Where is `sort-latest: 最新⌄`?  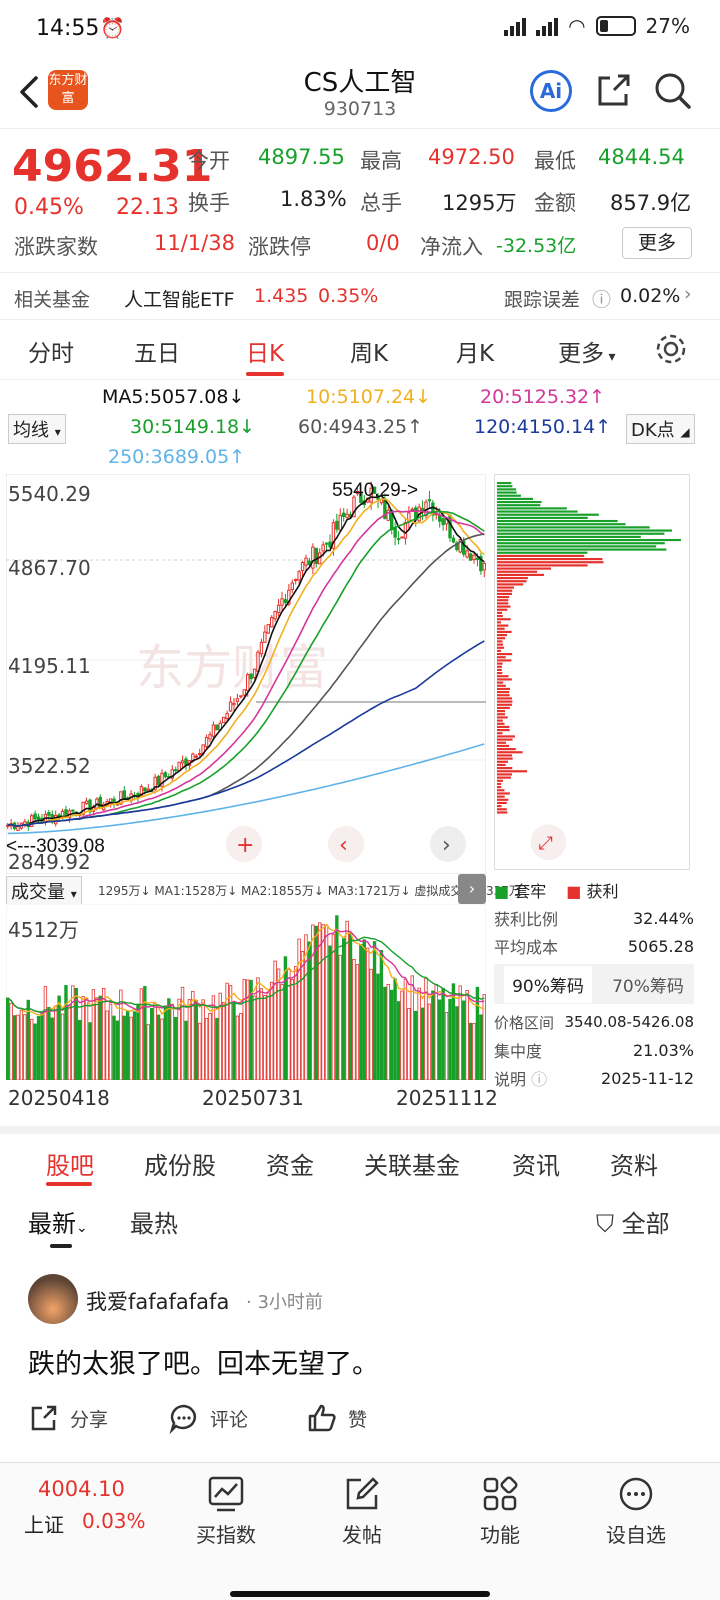 sort-latest: 最新⌄ is located at coordinates (58, 1224).